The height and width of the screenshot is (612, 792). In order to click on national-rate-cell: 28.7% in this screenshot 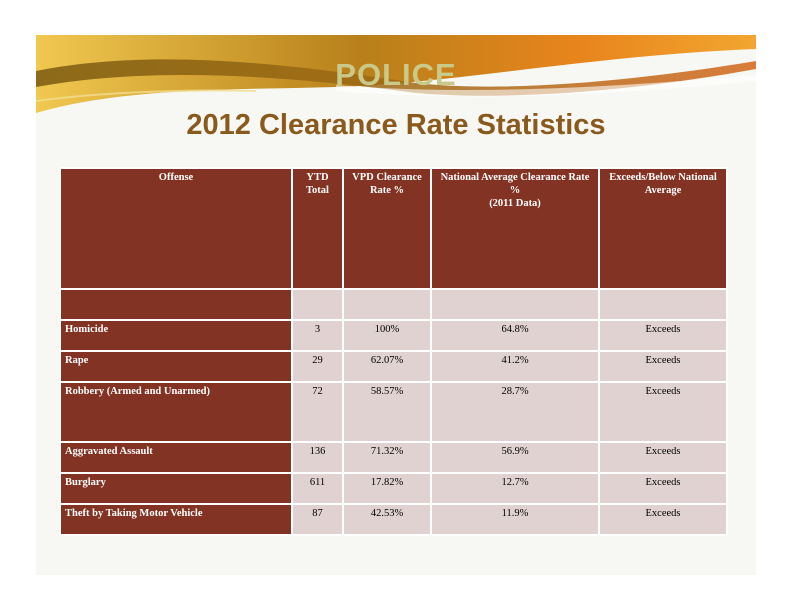, I will do `click(515, 412)`.